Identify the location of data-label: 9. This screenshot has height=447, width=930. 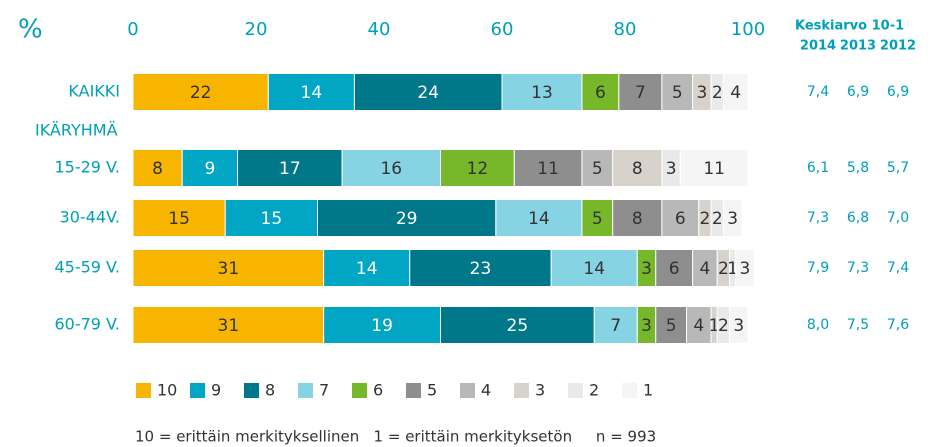
(209, 169).